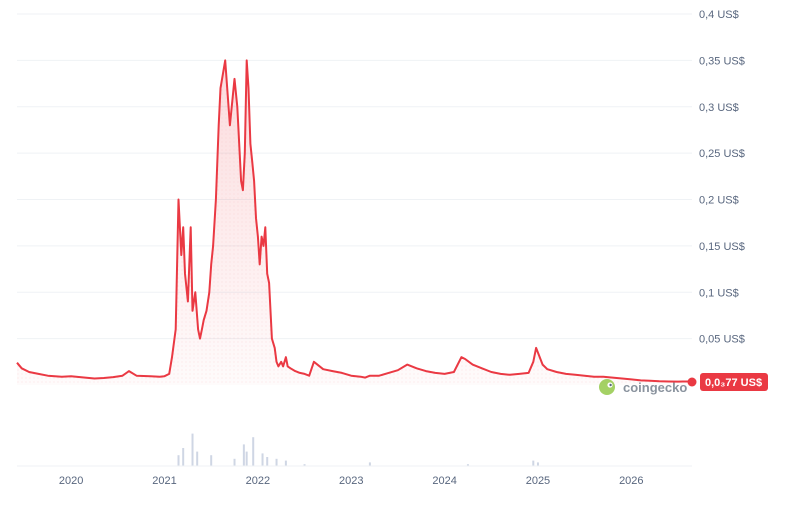 This screenshot has height=511, width=787. I want to click on x-axis: 2020 2021 2022 2023 2024 2025 2026, so click(351, 481).